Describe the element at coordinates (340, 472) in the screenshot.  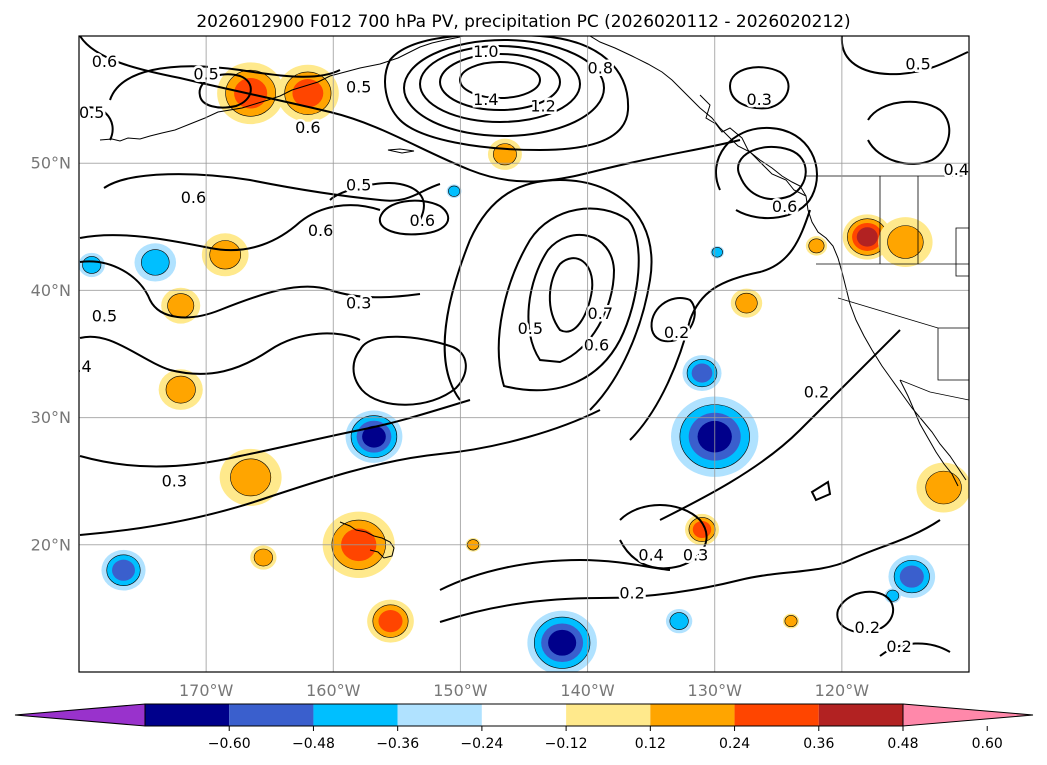
I see `pv-contour-0.3-south` at that location.